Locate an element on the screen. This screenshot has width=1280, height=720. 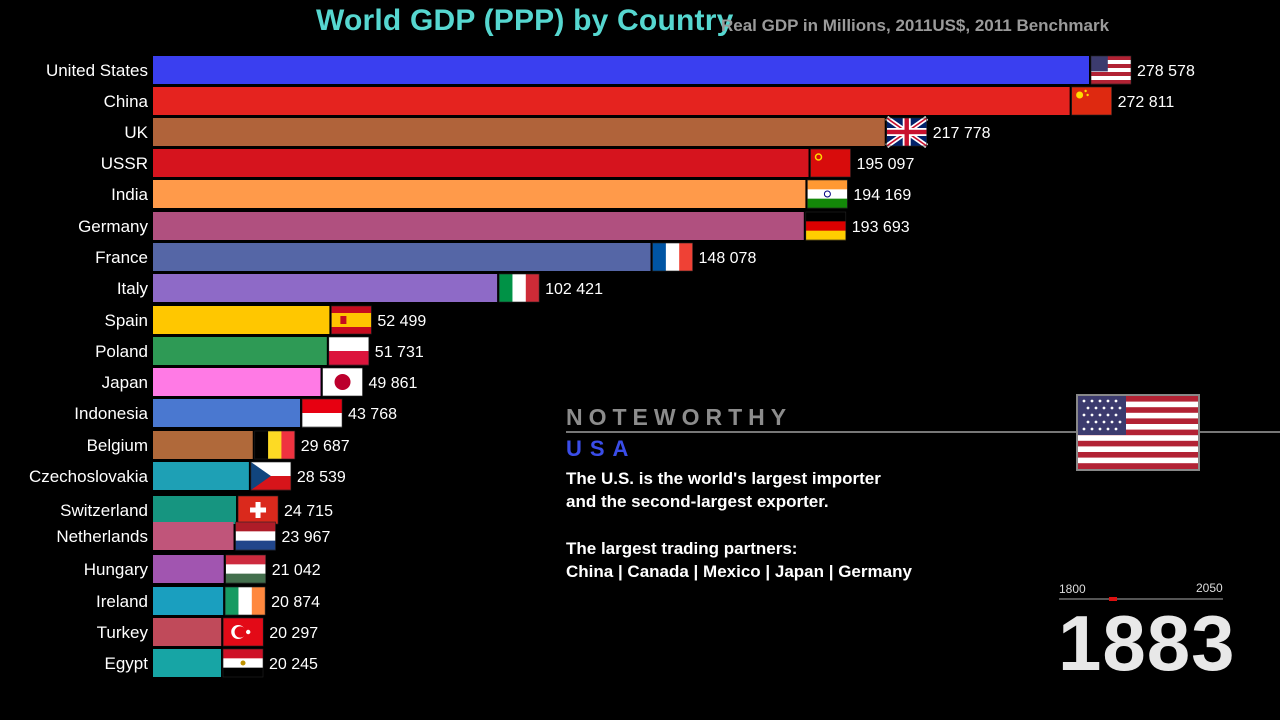
value-label: 51 731 is located at coordinates (399, 352).